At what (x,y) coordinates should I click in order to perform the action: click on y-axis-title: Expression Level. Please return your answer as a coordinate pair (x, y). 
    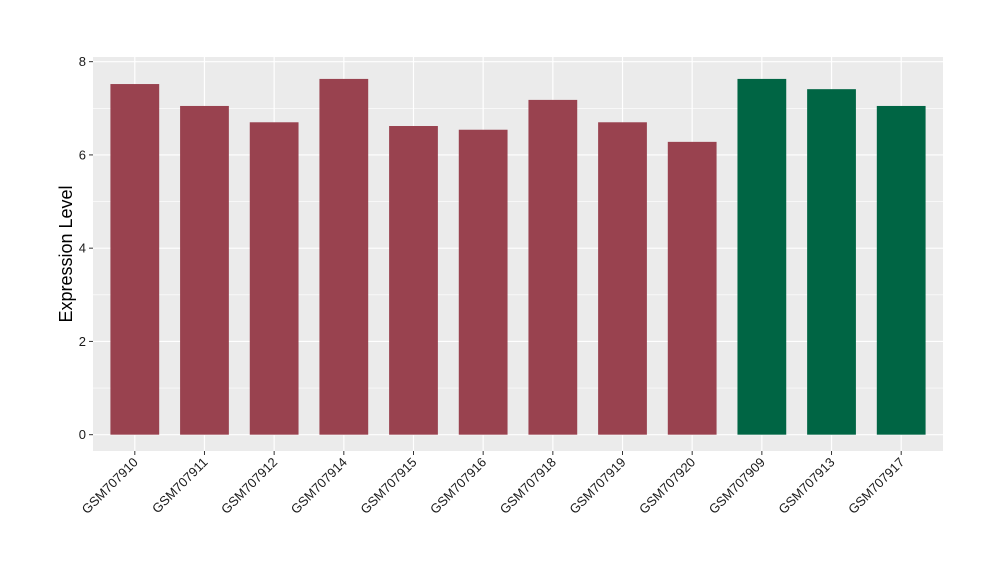
    Looking at the image, I should click on (66, 253).